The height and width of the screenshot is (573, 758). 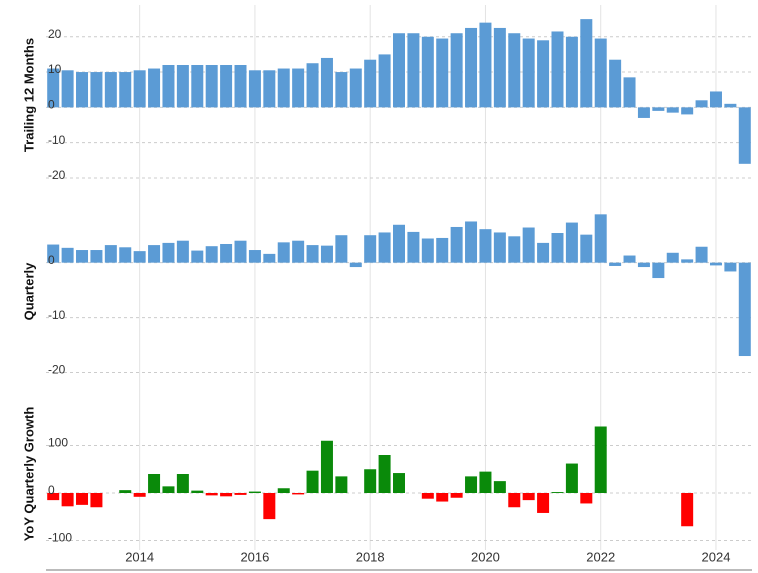 What do you see at coordinates (716, 556) in the screenshot?
I see `x-tick-label: 2024` at bounding box center [716, 556].